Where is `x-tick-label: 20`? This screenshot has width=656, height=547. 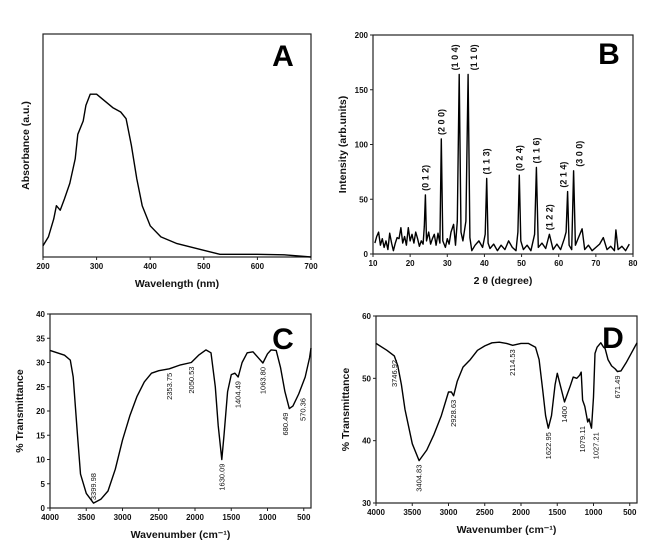
x-tick-label: 20 is located at coordinates (410, 263).